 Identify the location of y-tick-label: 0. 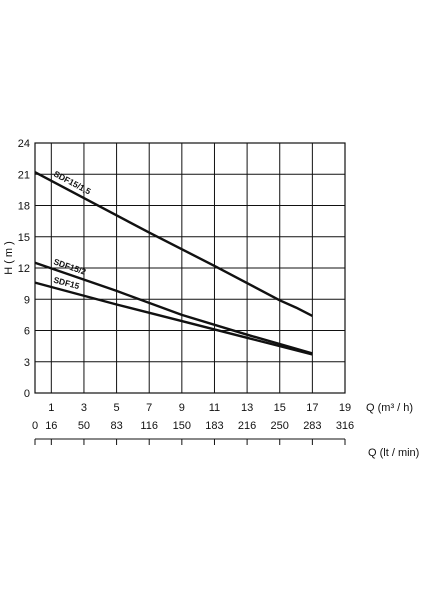
(27, 394).